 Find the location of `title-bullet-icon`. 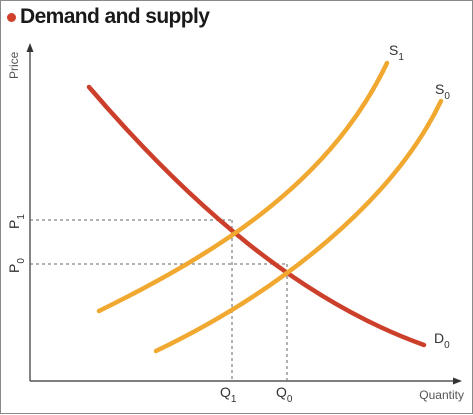

title-bullet-icon is located at coordinates (11, 17).